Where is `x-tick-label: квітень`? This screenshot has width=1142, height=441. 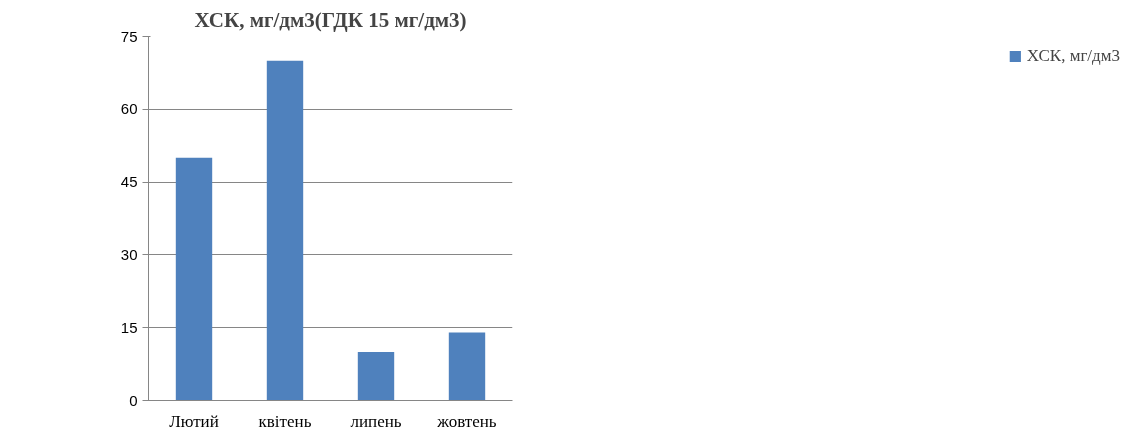
x-tick-label: квітень is located at coordinates (285, 421).